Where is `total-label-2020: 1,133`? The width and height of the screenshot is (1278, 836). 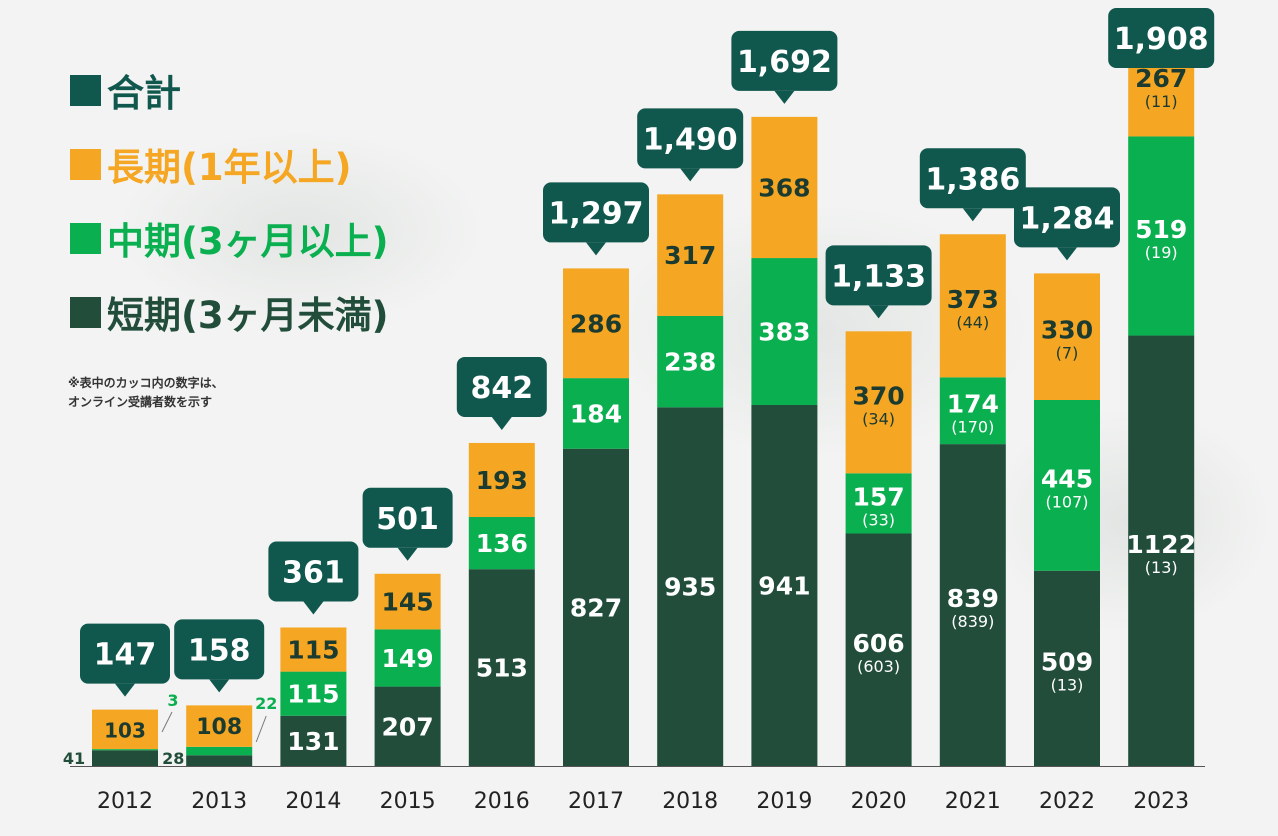
total-label-2020: 1,133 is located at coordinates (878, 276).